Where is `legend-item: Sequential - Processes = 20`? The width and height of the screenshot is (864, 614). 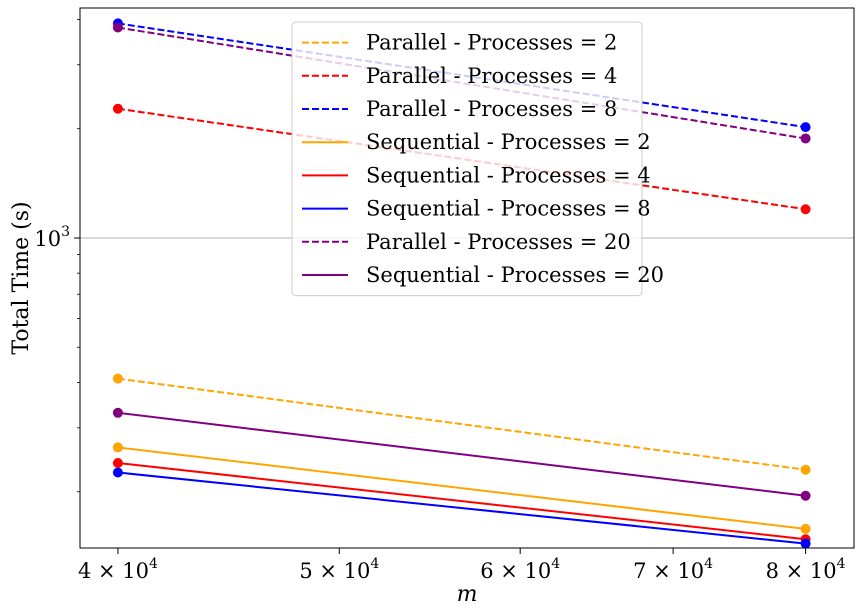 legend-item: Sequential - Processes = 20 is located at coordinates (483, 275).